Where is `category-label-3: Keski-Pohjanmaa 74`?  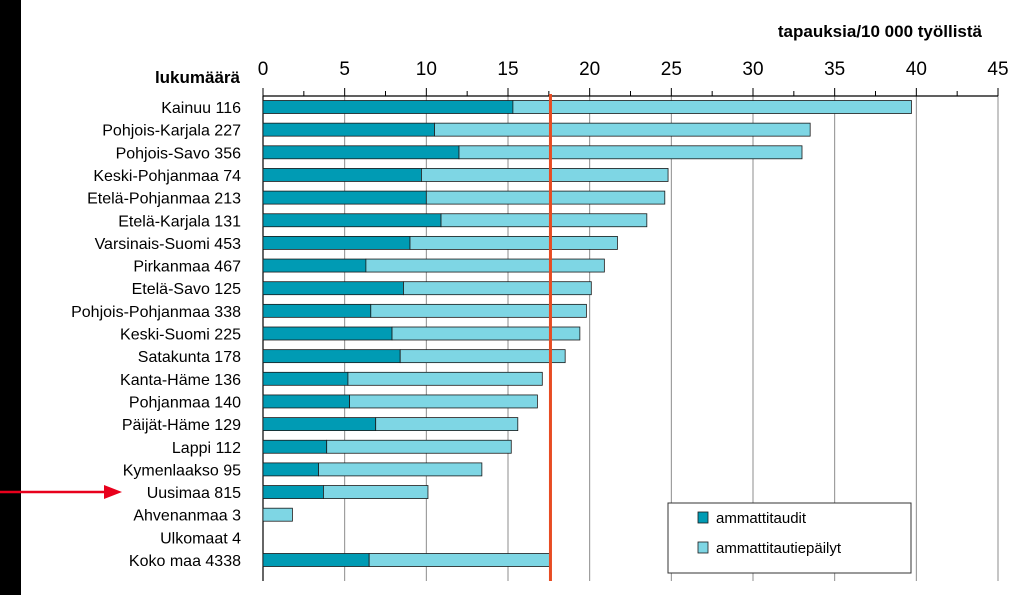 category-label-3: Keski-Pohjanmaa 74 is located at coordinates (167, 176).